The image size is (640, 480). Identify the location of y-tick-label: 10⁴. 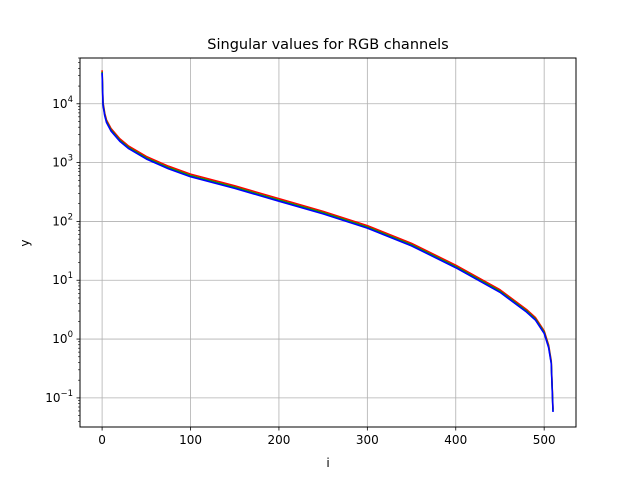
(62, 103).